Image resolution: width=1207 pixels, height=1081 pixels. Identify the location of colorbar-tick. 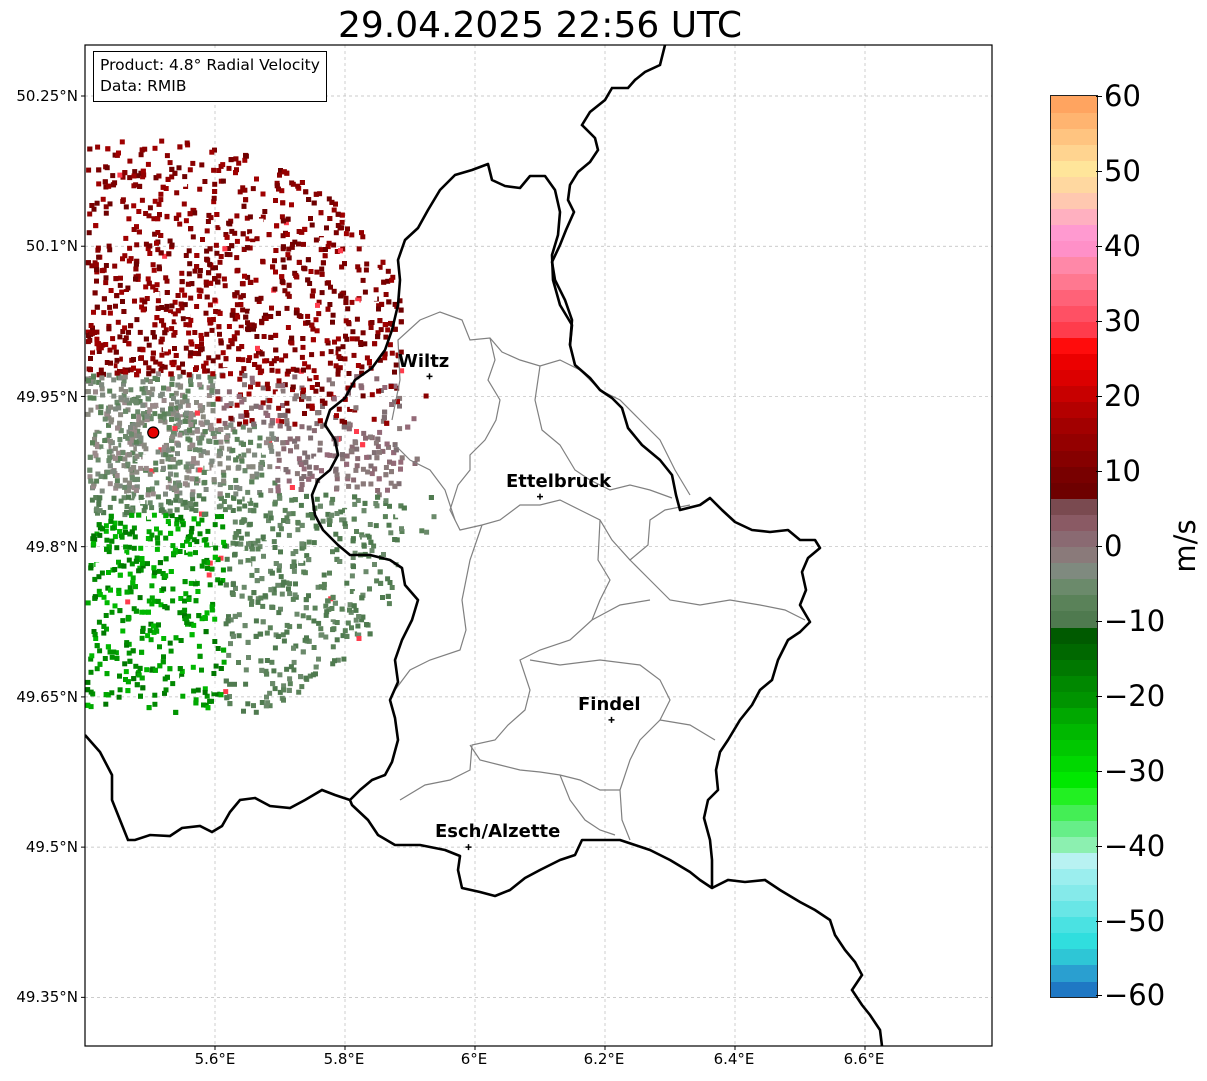
(1099, 546).